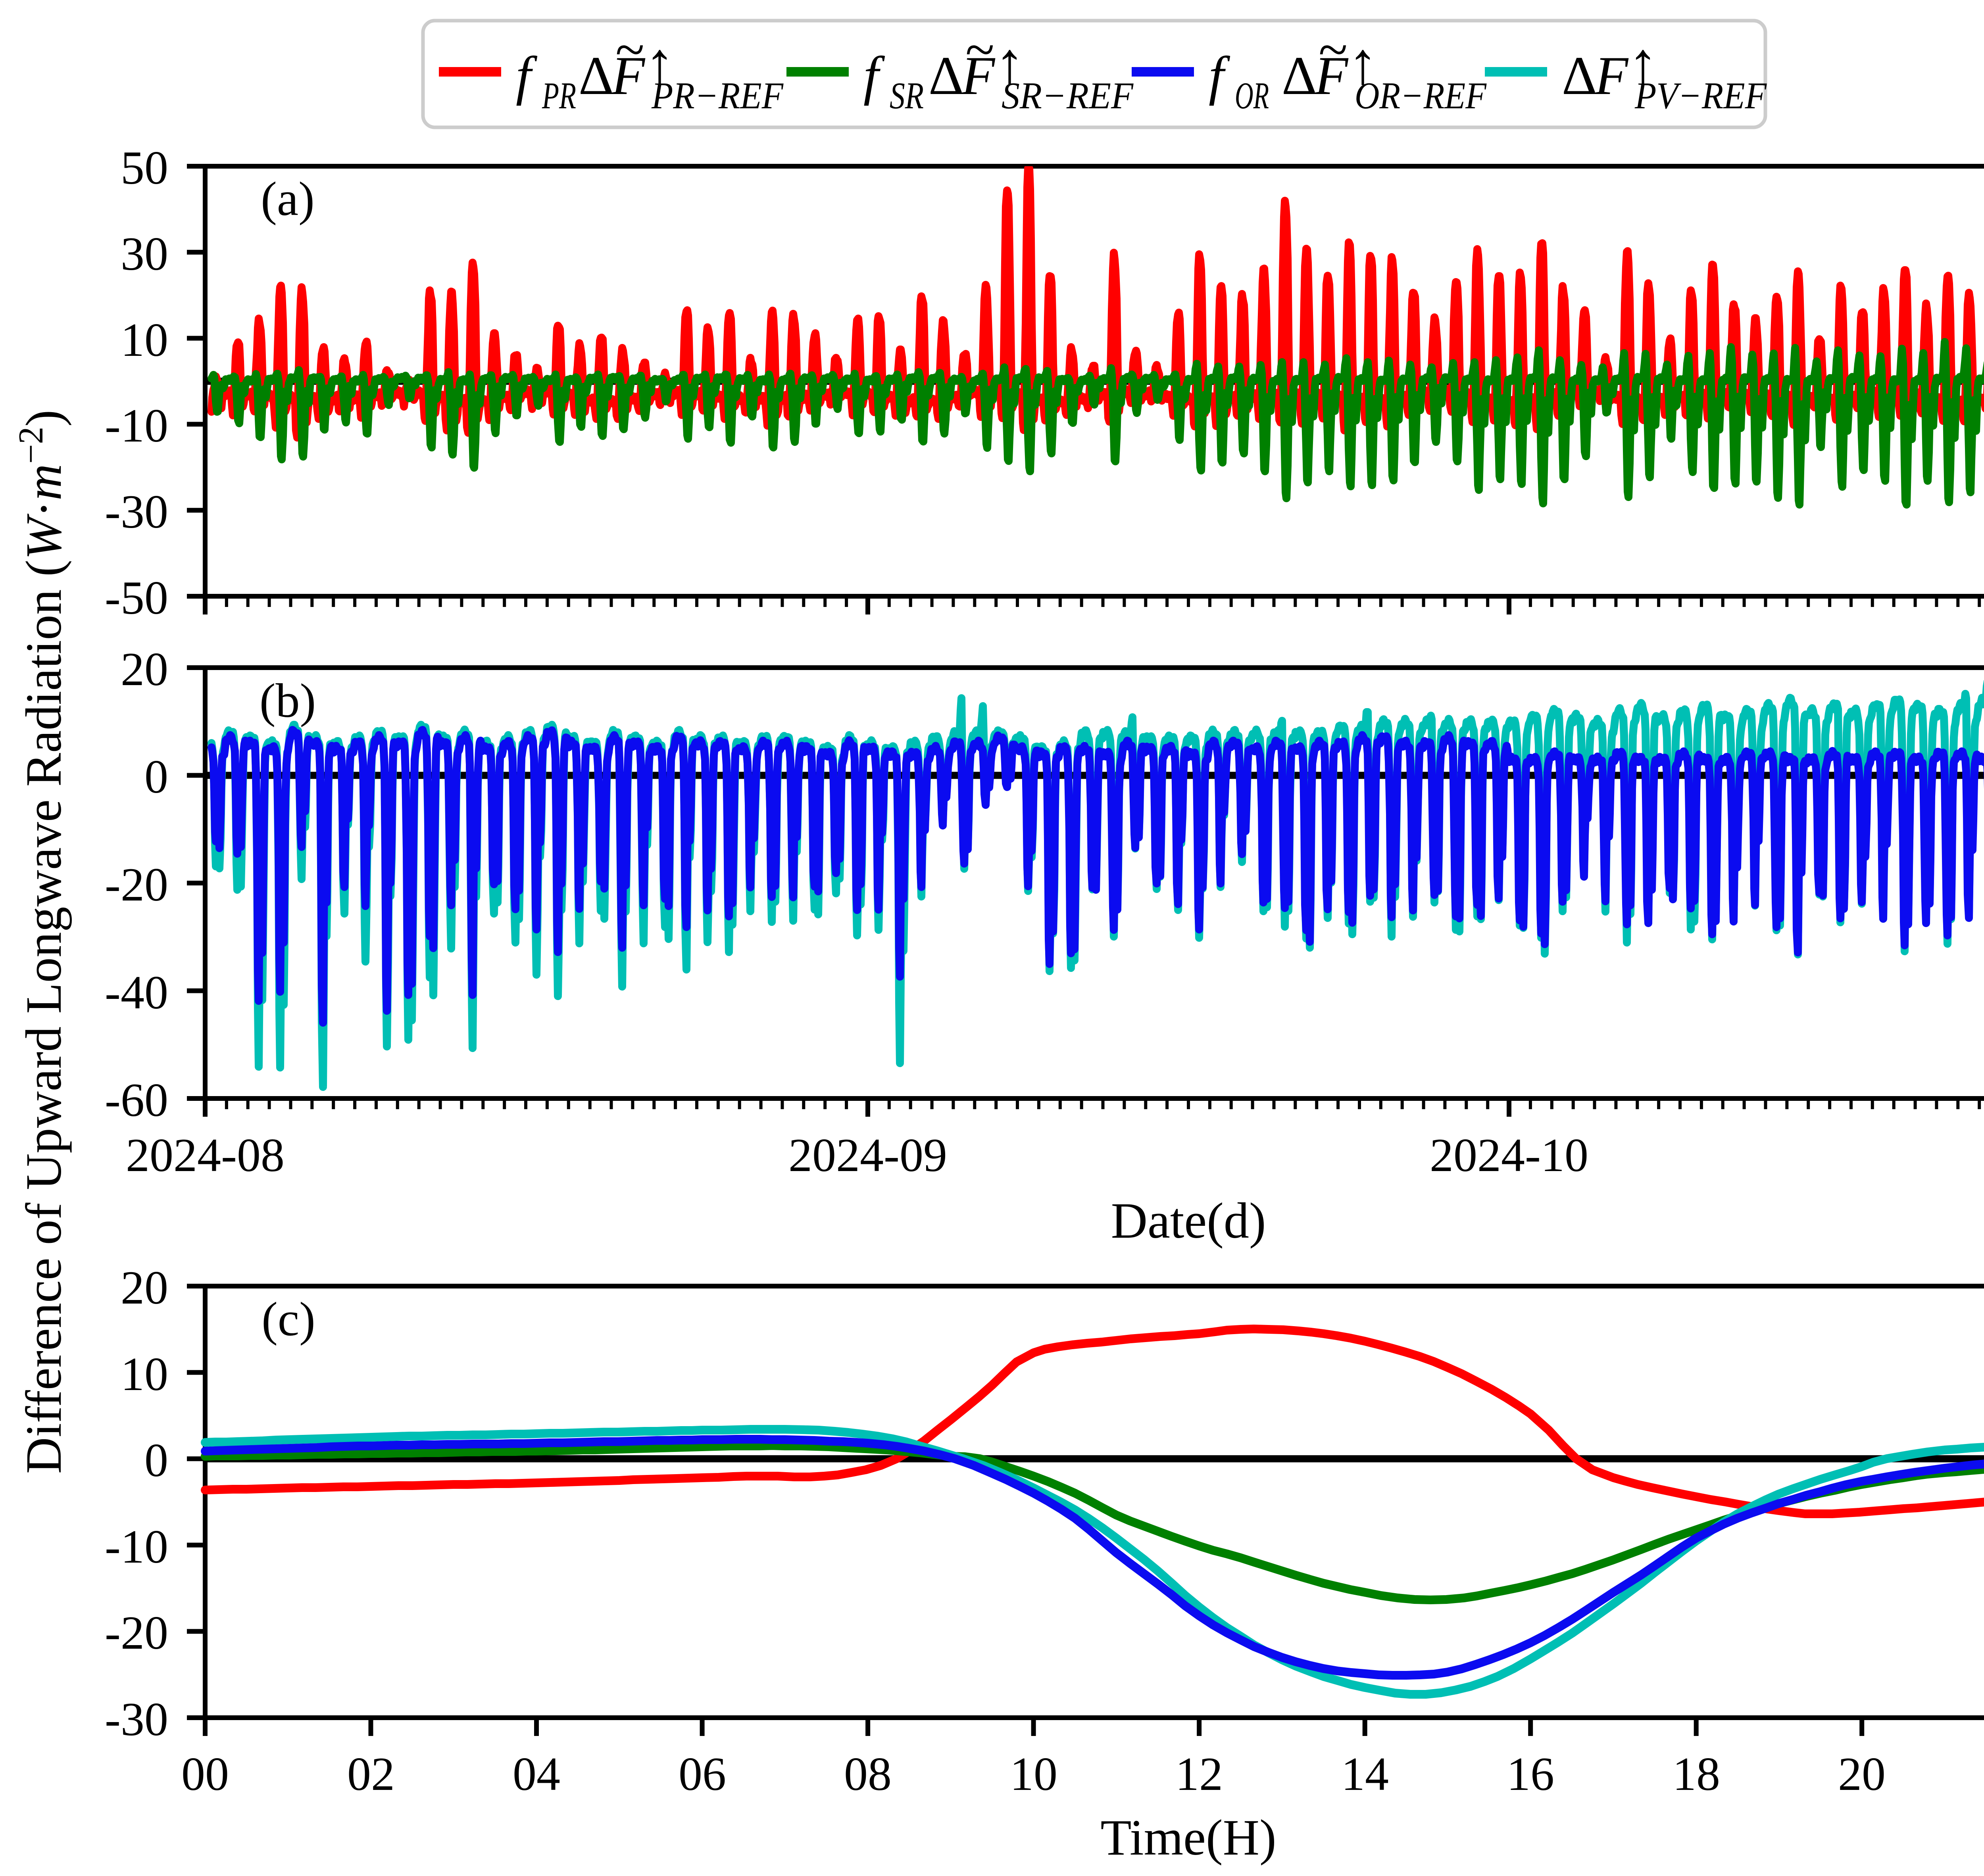 This screenshot has height=1876, width=1984. Describe the element at coordinates (144, 253) in the screenshot. I see `svg-text: 30` at that location.